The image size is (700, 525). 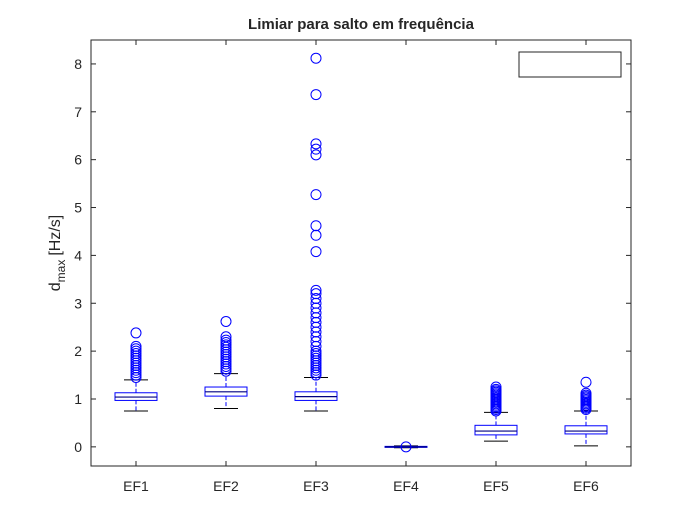 I want to click on box-ef4, so click(x=406, y=447).